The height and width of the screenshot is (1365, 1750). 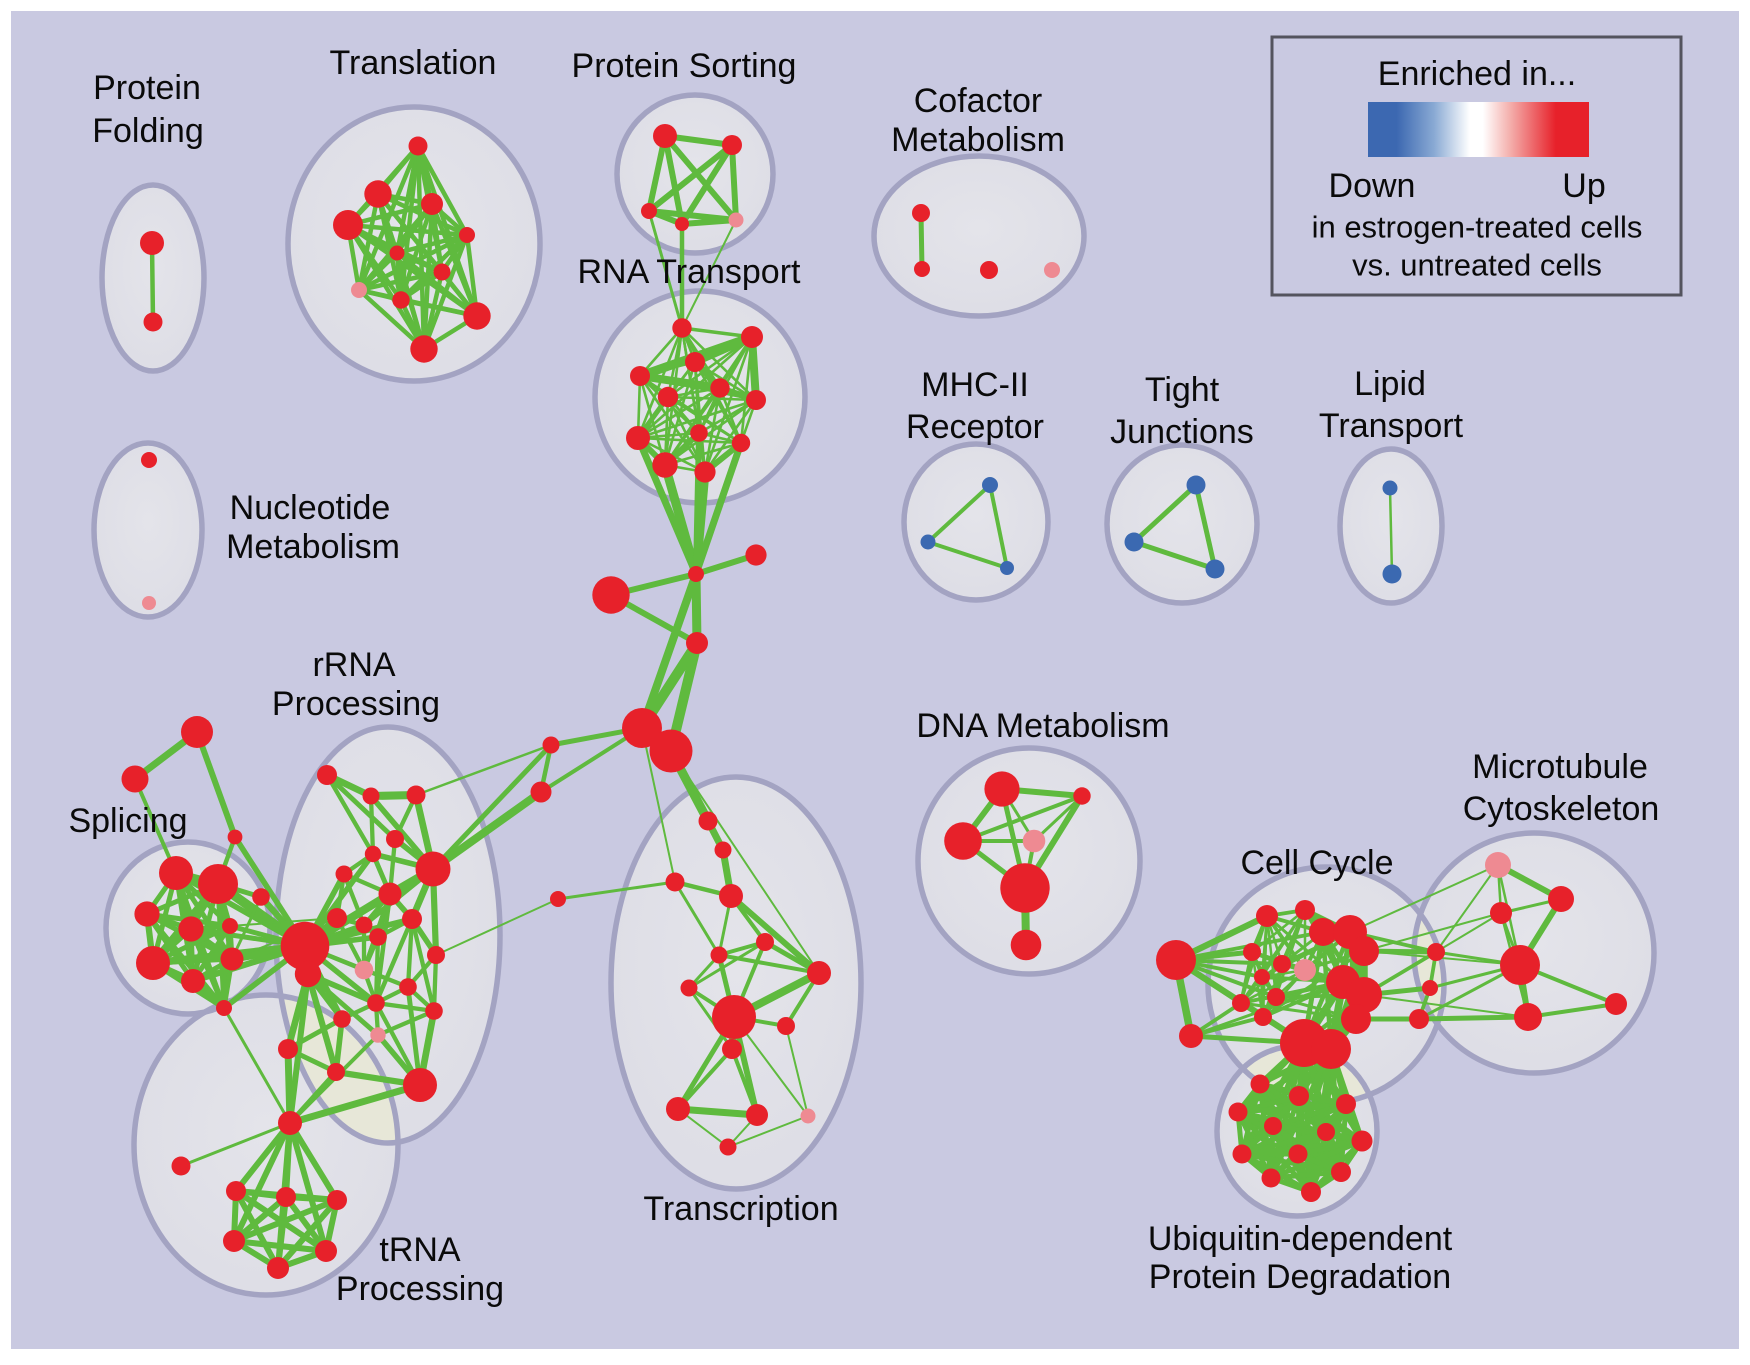 What do you see at coordinates (413, 63) in the screenshot?
I see `svg-text: Translation` at bounding box center [413, 63].